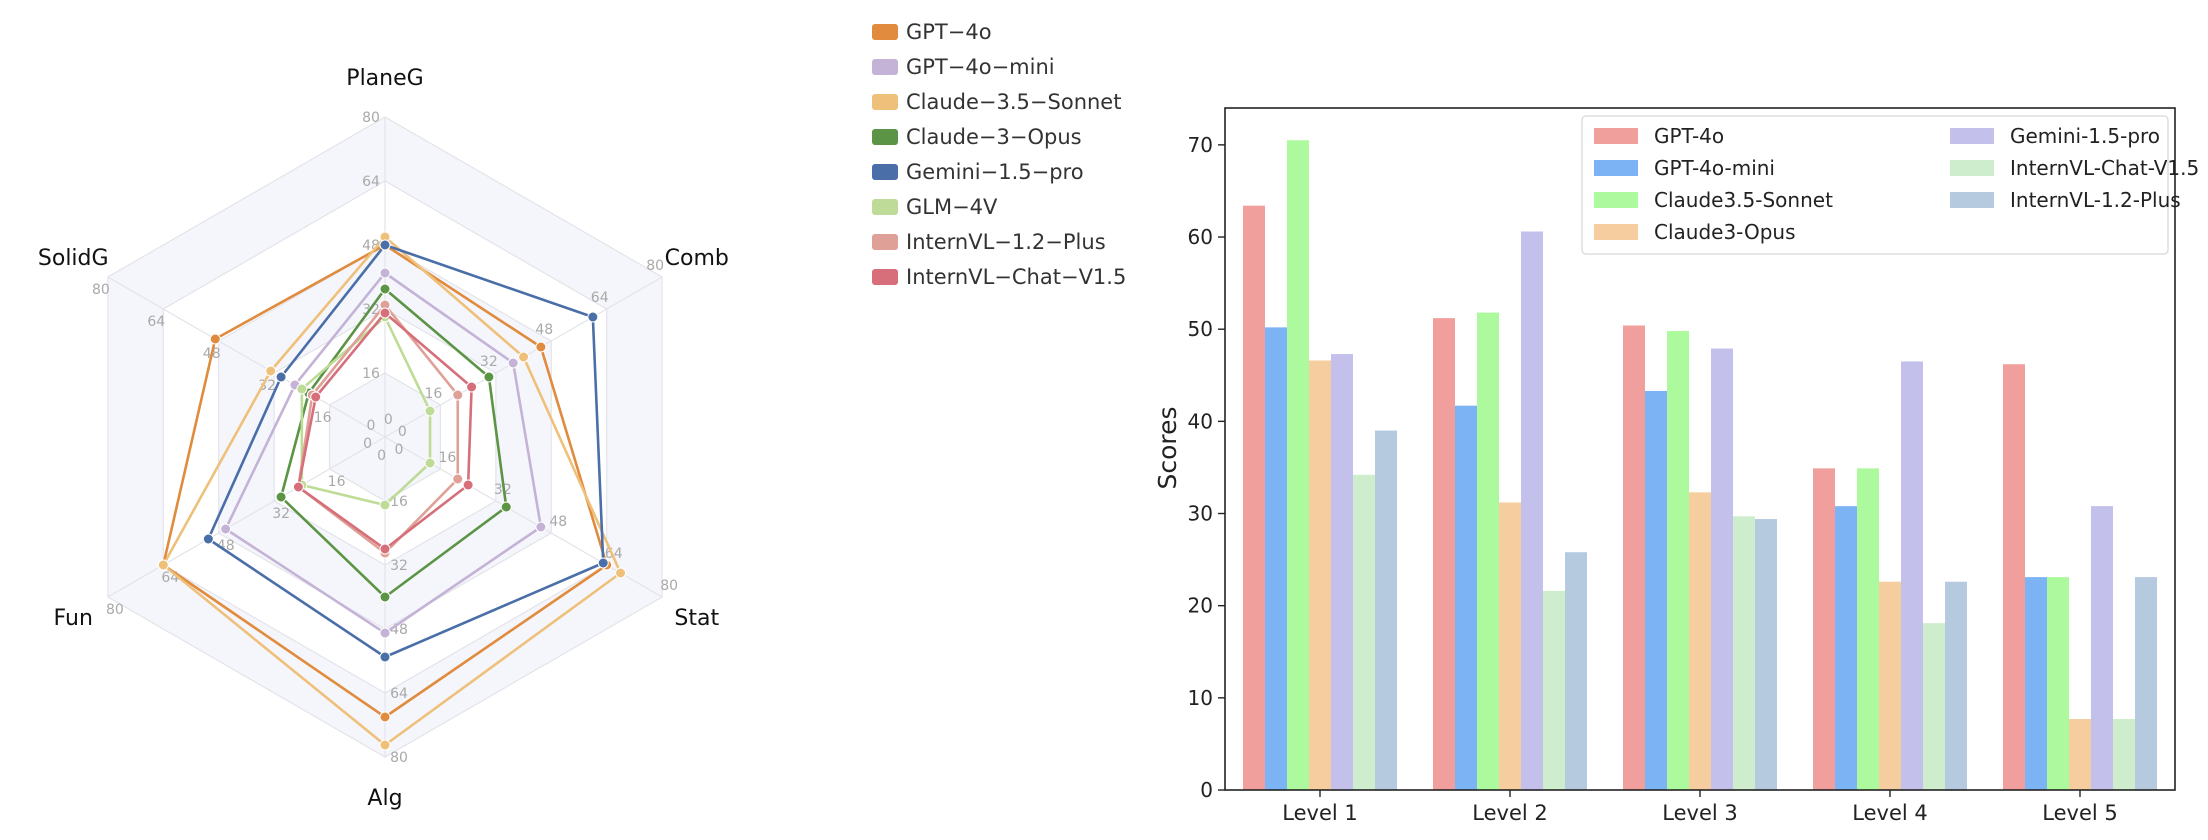 This screenshot has width=2208, height=840. I want to click on radar-spoke-solidg, so click(246, 357).